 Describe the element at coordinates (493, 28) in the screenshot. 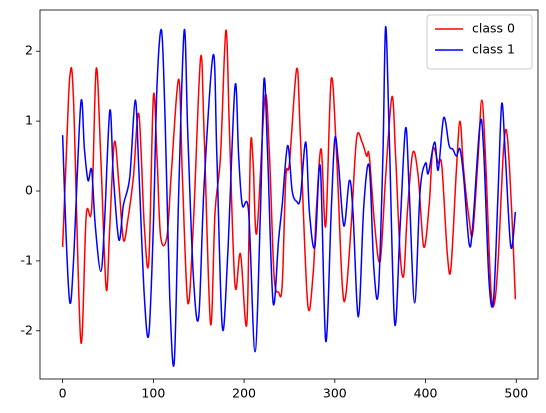

I see `legend-label: class 0` at that location.